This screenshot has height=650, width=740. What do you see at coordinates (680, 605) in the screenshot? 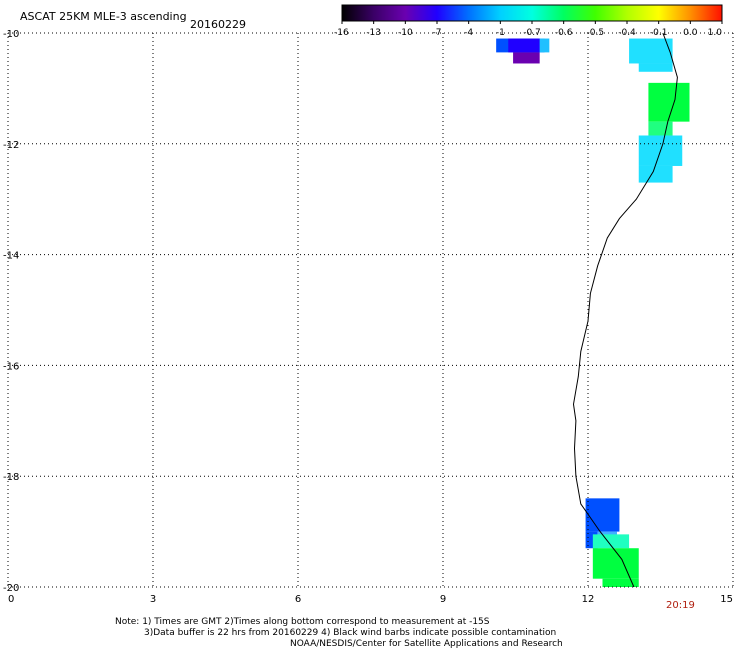
I see `timestamp: 20:19` at bounding box center [680, 605].